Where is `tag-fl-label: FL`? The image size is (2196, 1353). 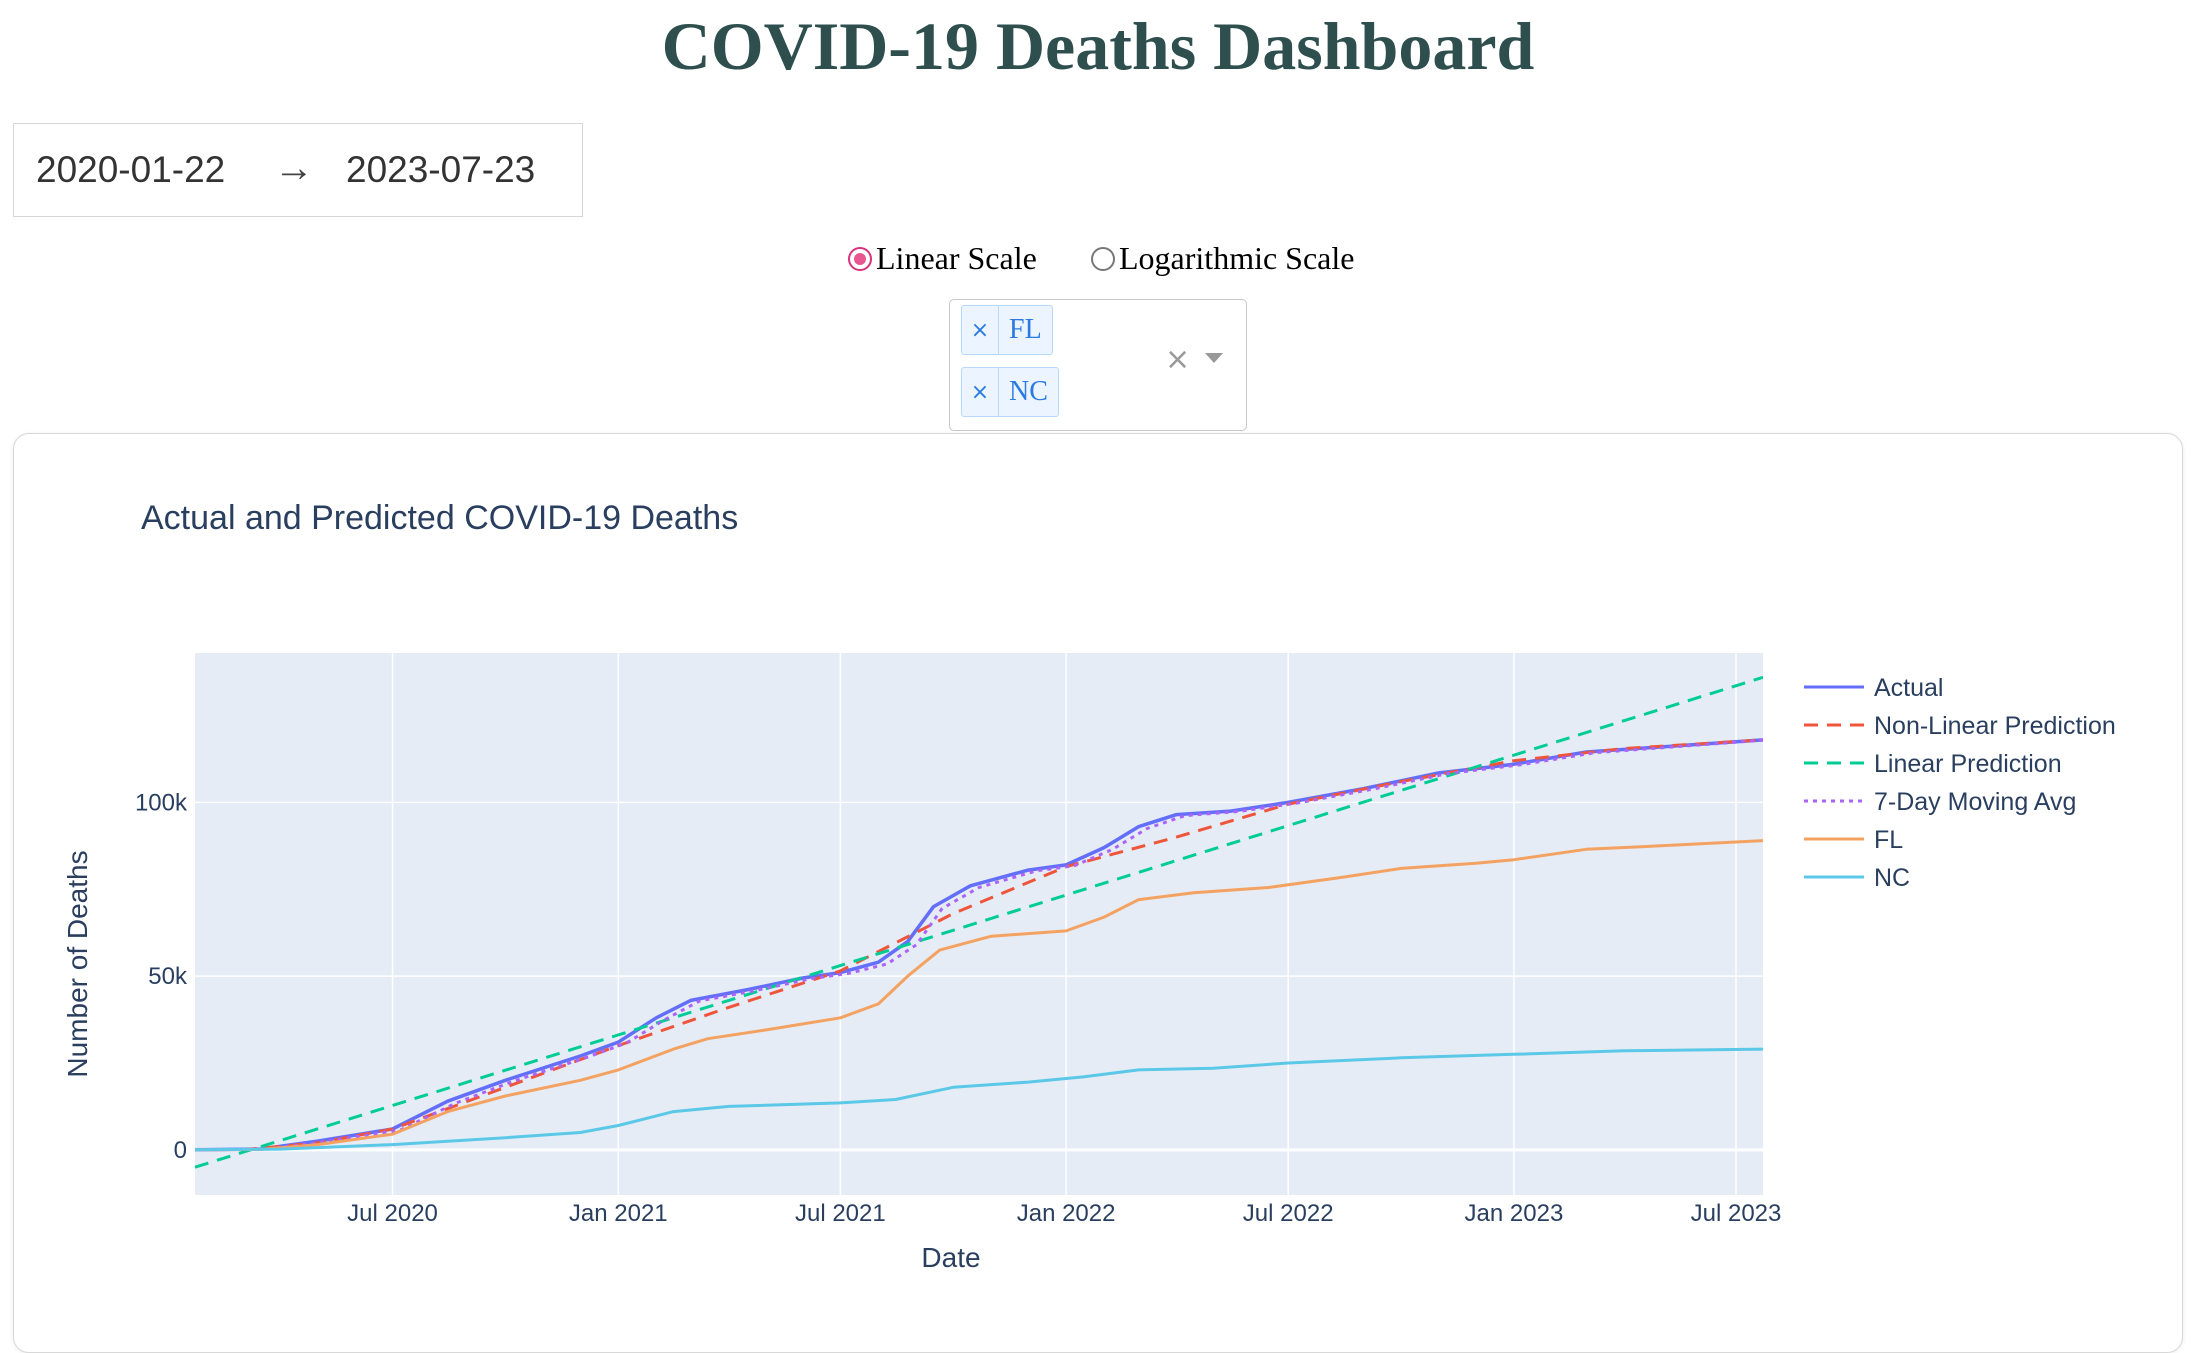 tag-fl-label: FL is located at coordinates (1025, 329).